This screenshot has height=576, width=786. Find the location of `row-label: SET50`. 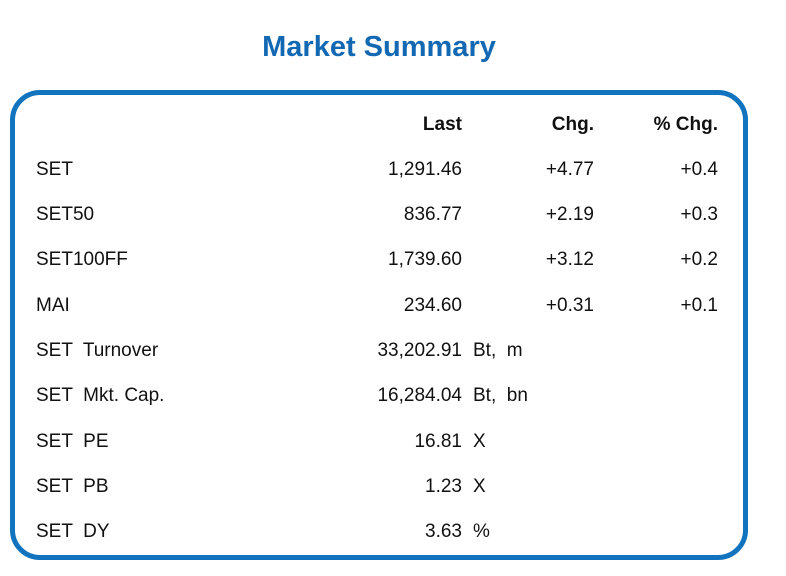

row-label: SET50 is located at coordinates (65, 214).